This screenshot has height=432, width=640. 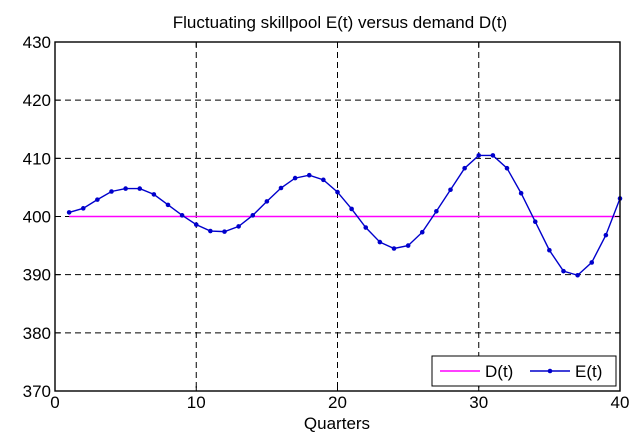 I want to click on y-tick-label: 400, so click(x=37, y=217).